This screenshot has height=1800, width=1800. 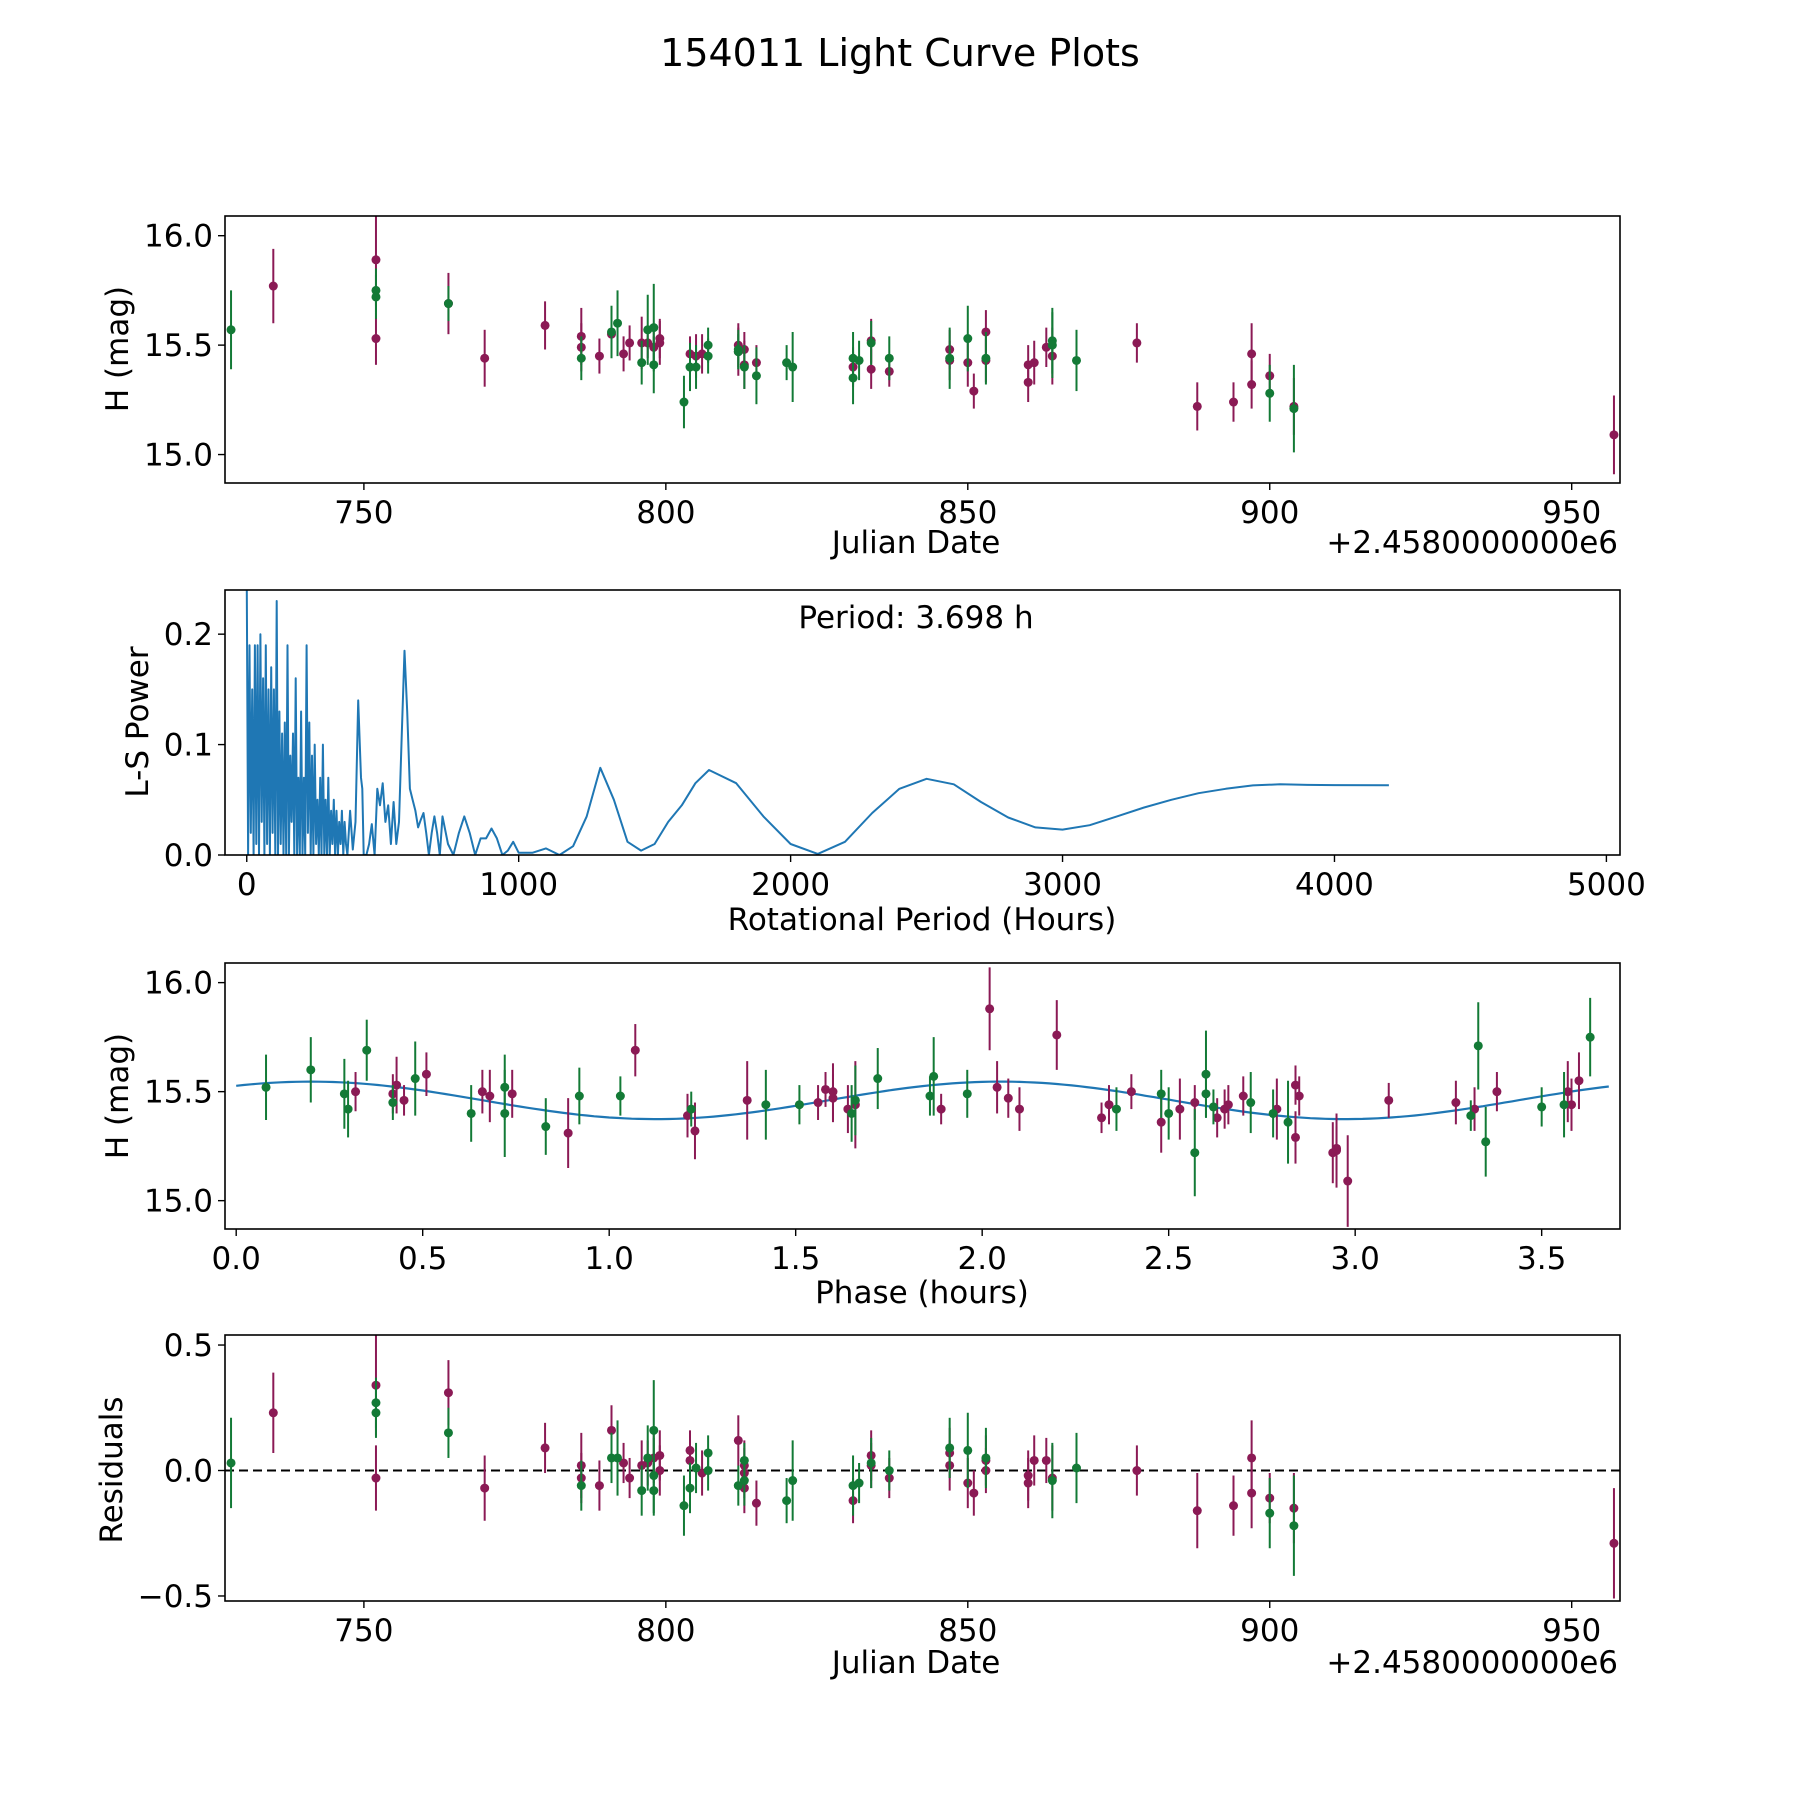 I want to click on residuals-y-tick-label: −0.5, so click(x=175, y=1597).